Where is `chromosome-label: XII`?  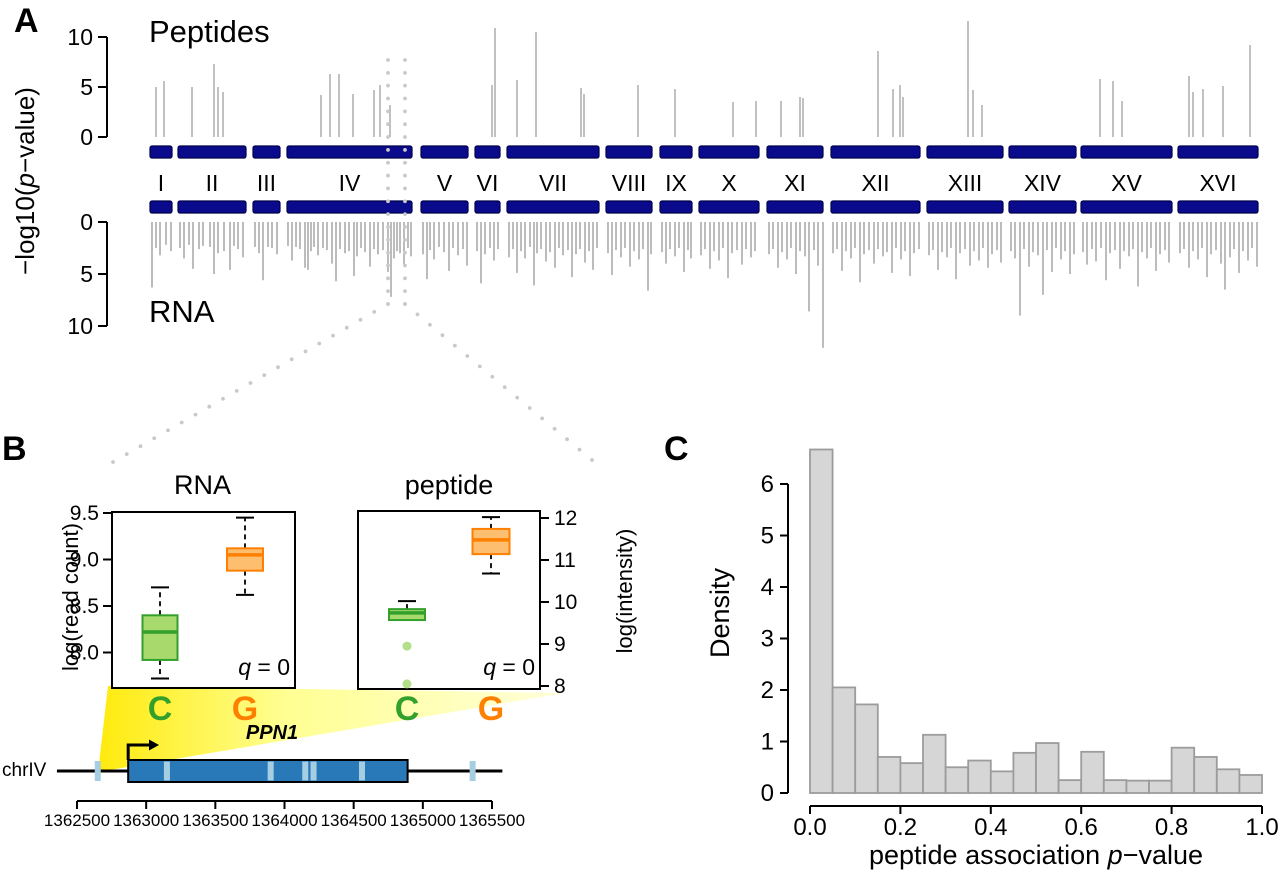 chromosome-label: XII is located at coordinates (875, 183).